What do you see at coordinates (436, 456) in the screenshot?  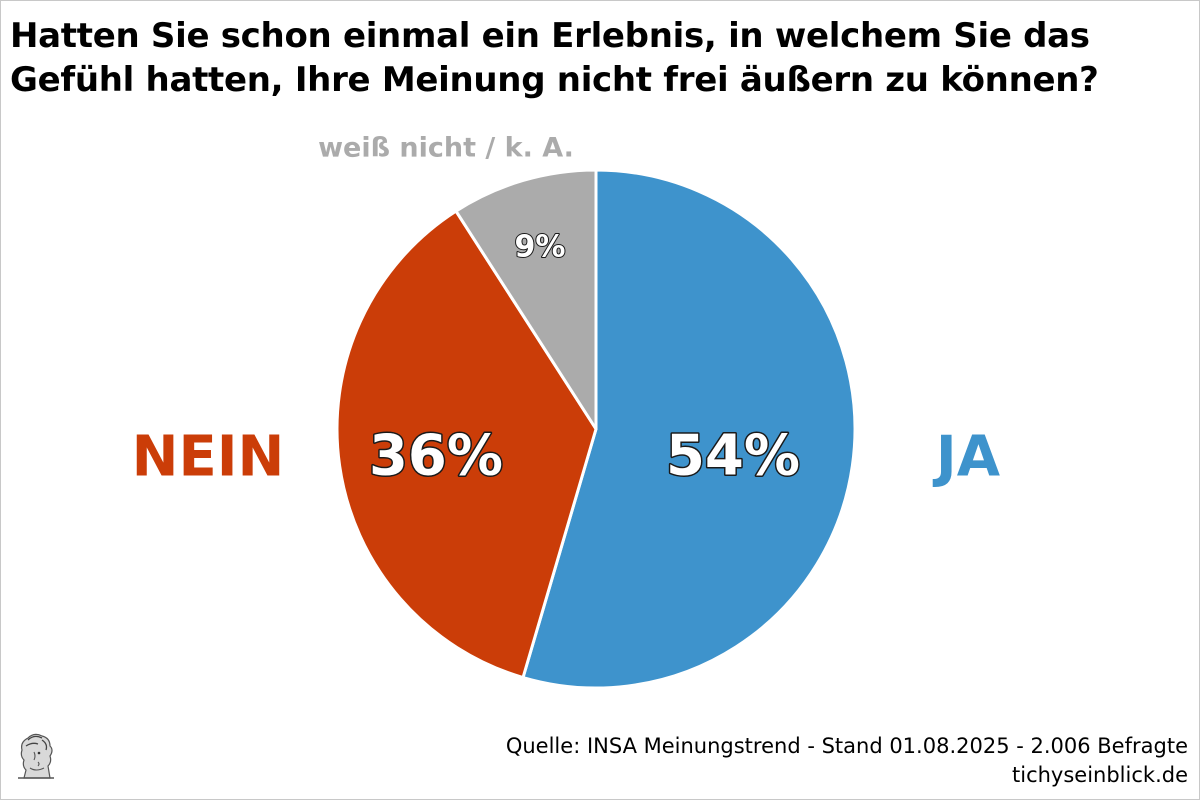 I see `value-label-nein: 36%` at bounding box center [436, 456].